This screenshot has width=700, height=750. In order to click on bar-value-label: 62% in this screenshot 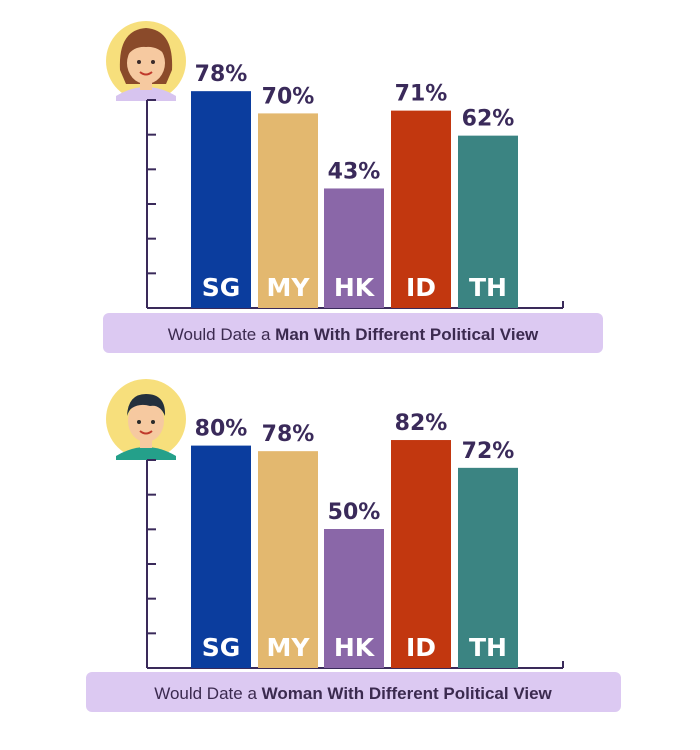, I will do `click(488, 119)`.